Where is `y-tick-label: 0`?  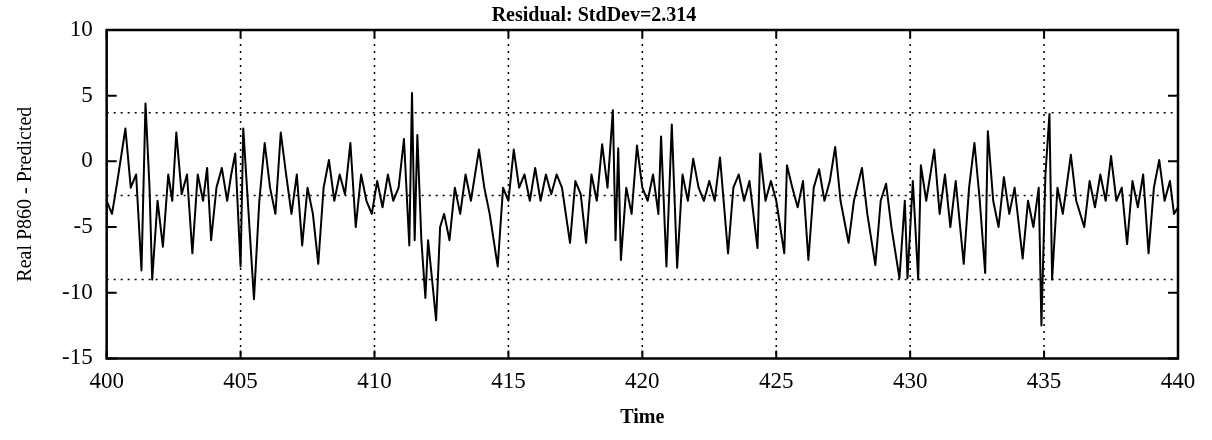
y-tick-label: 0 is located at coordinates (87, 160).